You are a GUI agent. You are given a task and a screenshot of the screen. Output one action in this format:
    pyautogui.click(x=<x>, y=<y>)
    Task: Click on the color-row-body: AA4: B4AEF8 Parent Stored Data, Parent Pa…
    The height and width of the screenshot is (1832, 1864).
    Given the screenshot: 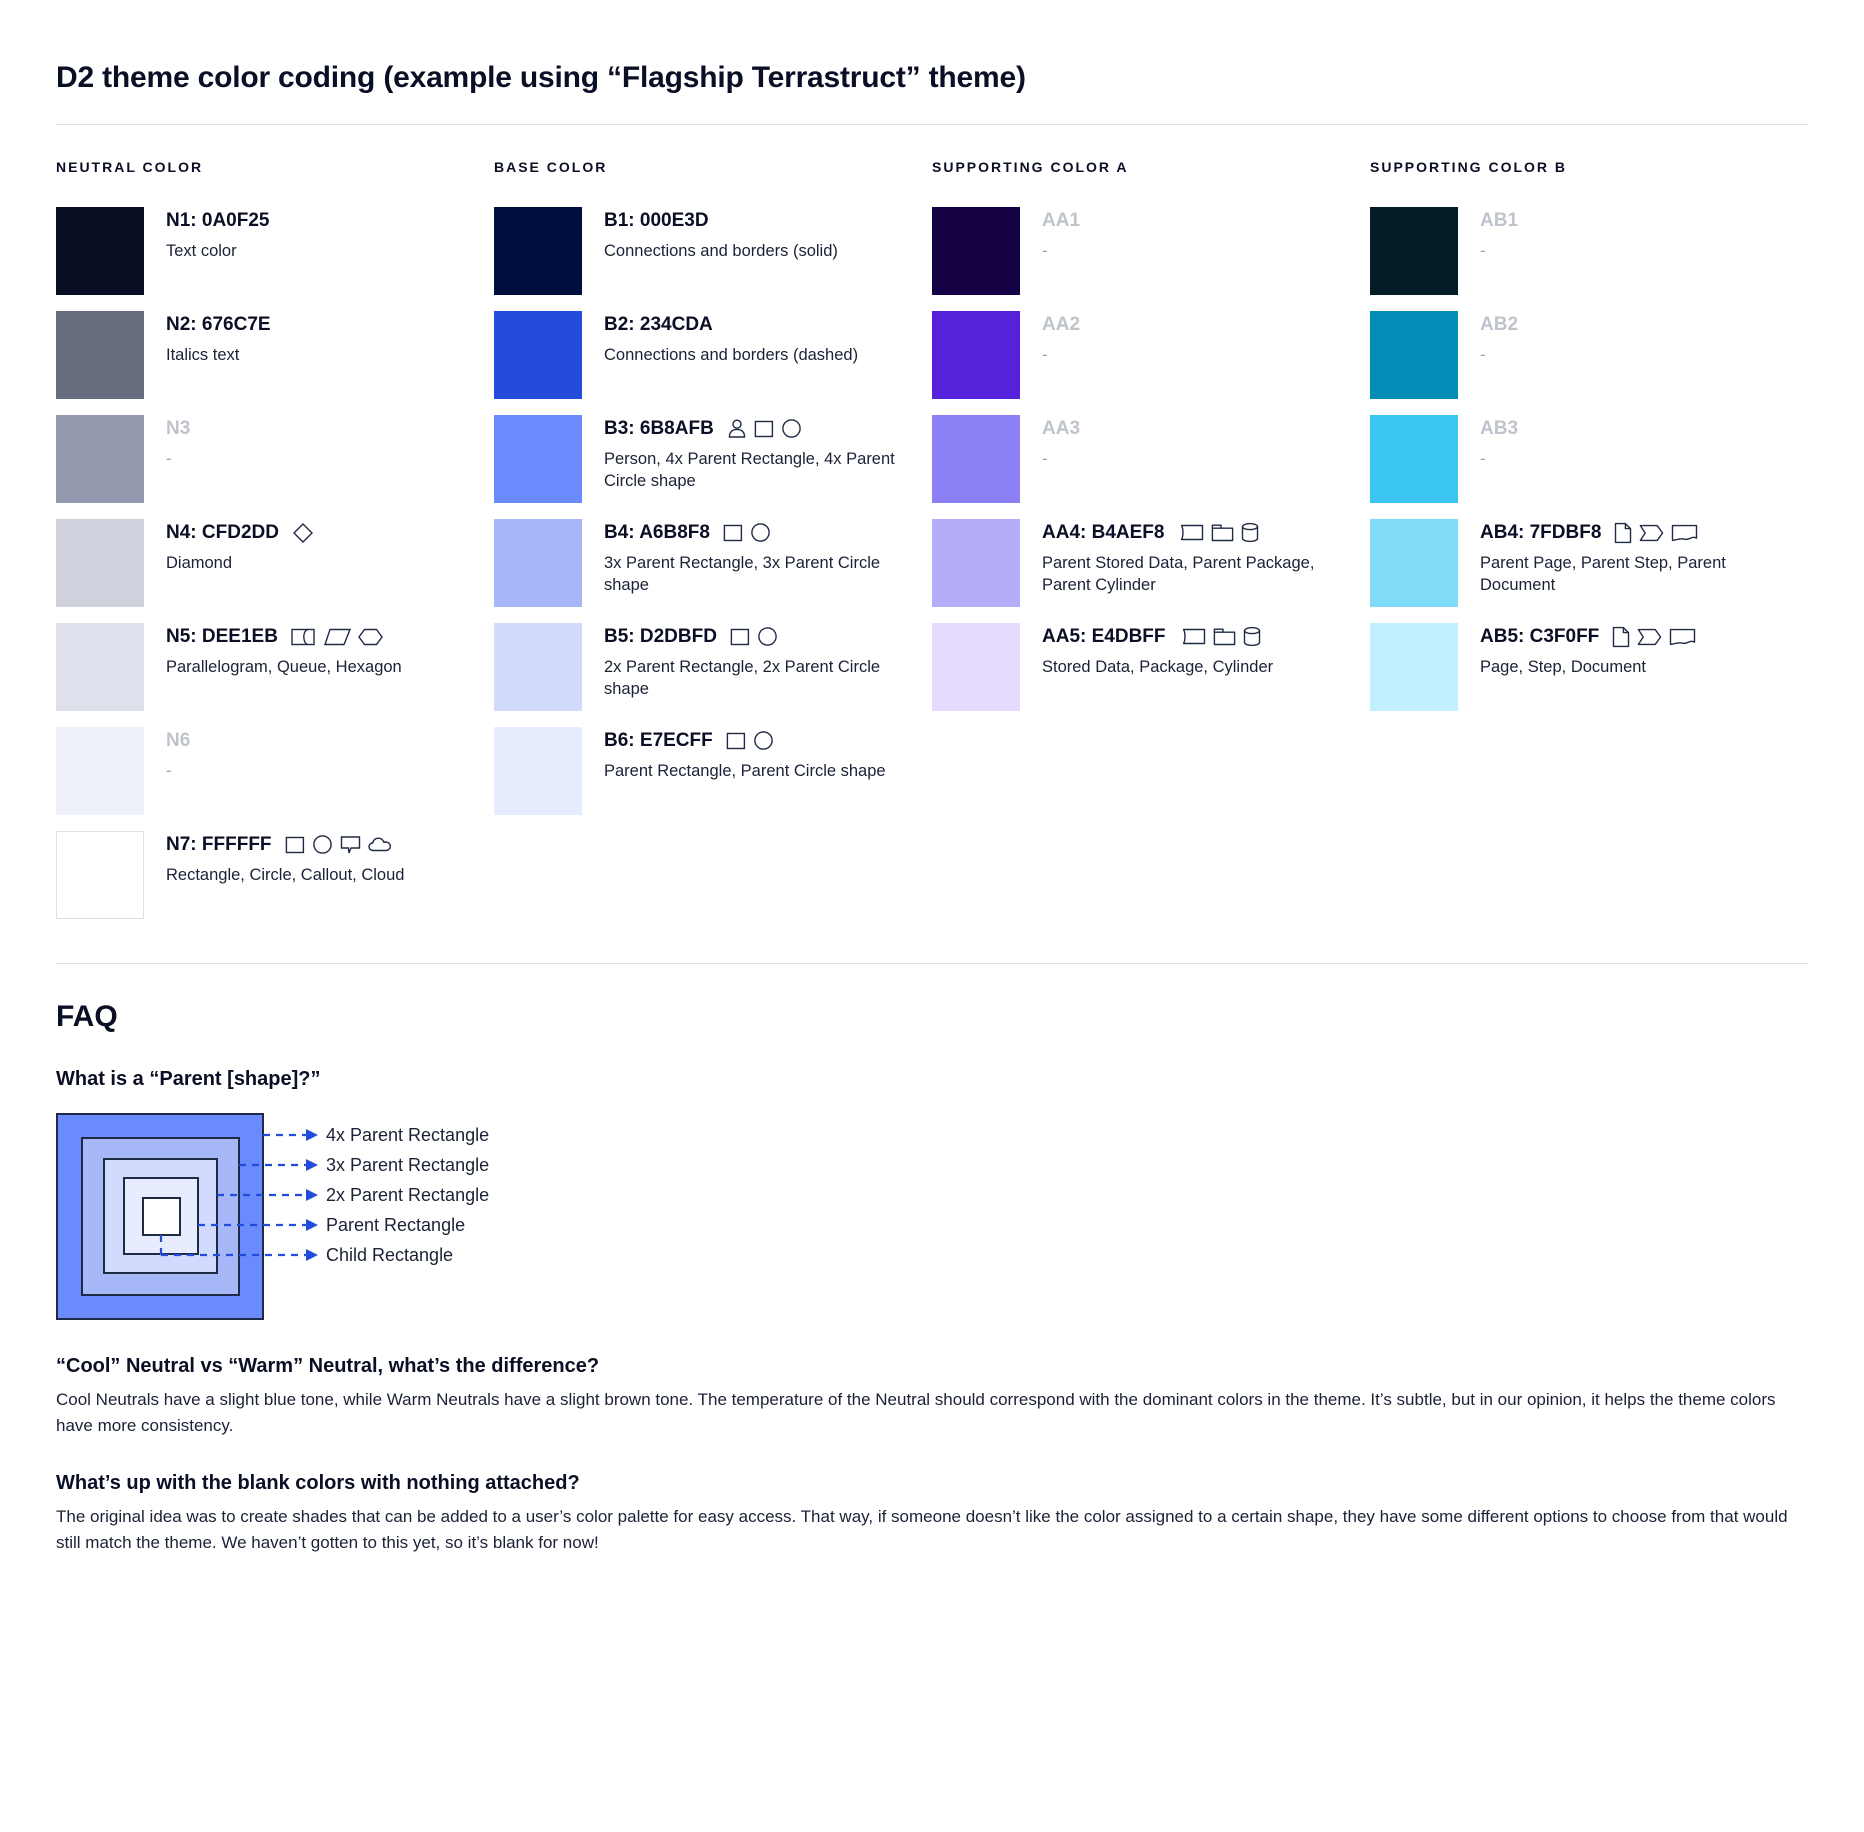 What is the action you would take?
    pyautogui.click(x=1197, y=557)
    